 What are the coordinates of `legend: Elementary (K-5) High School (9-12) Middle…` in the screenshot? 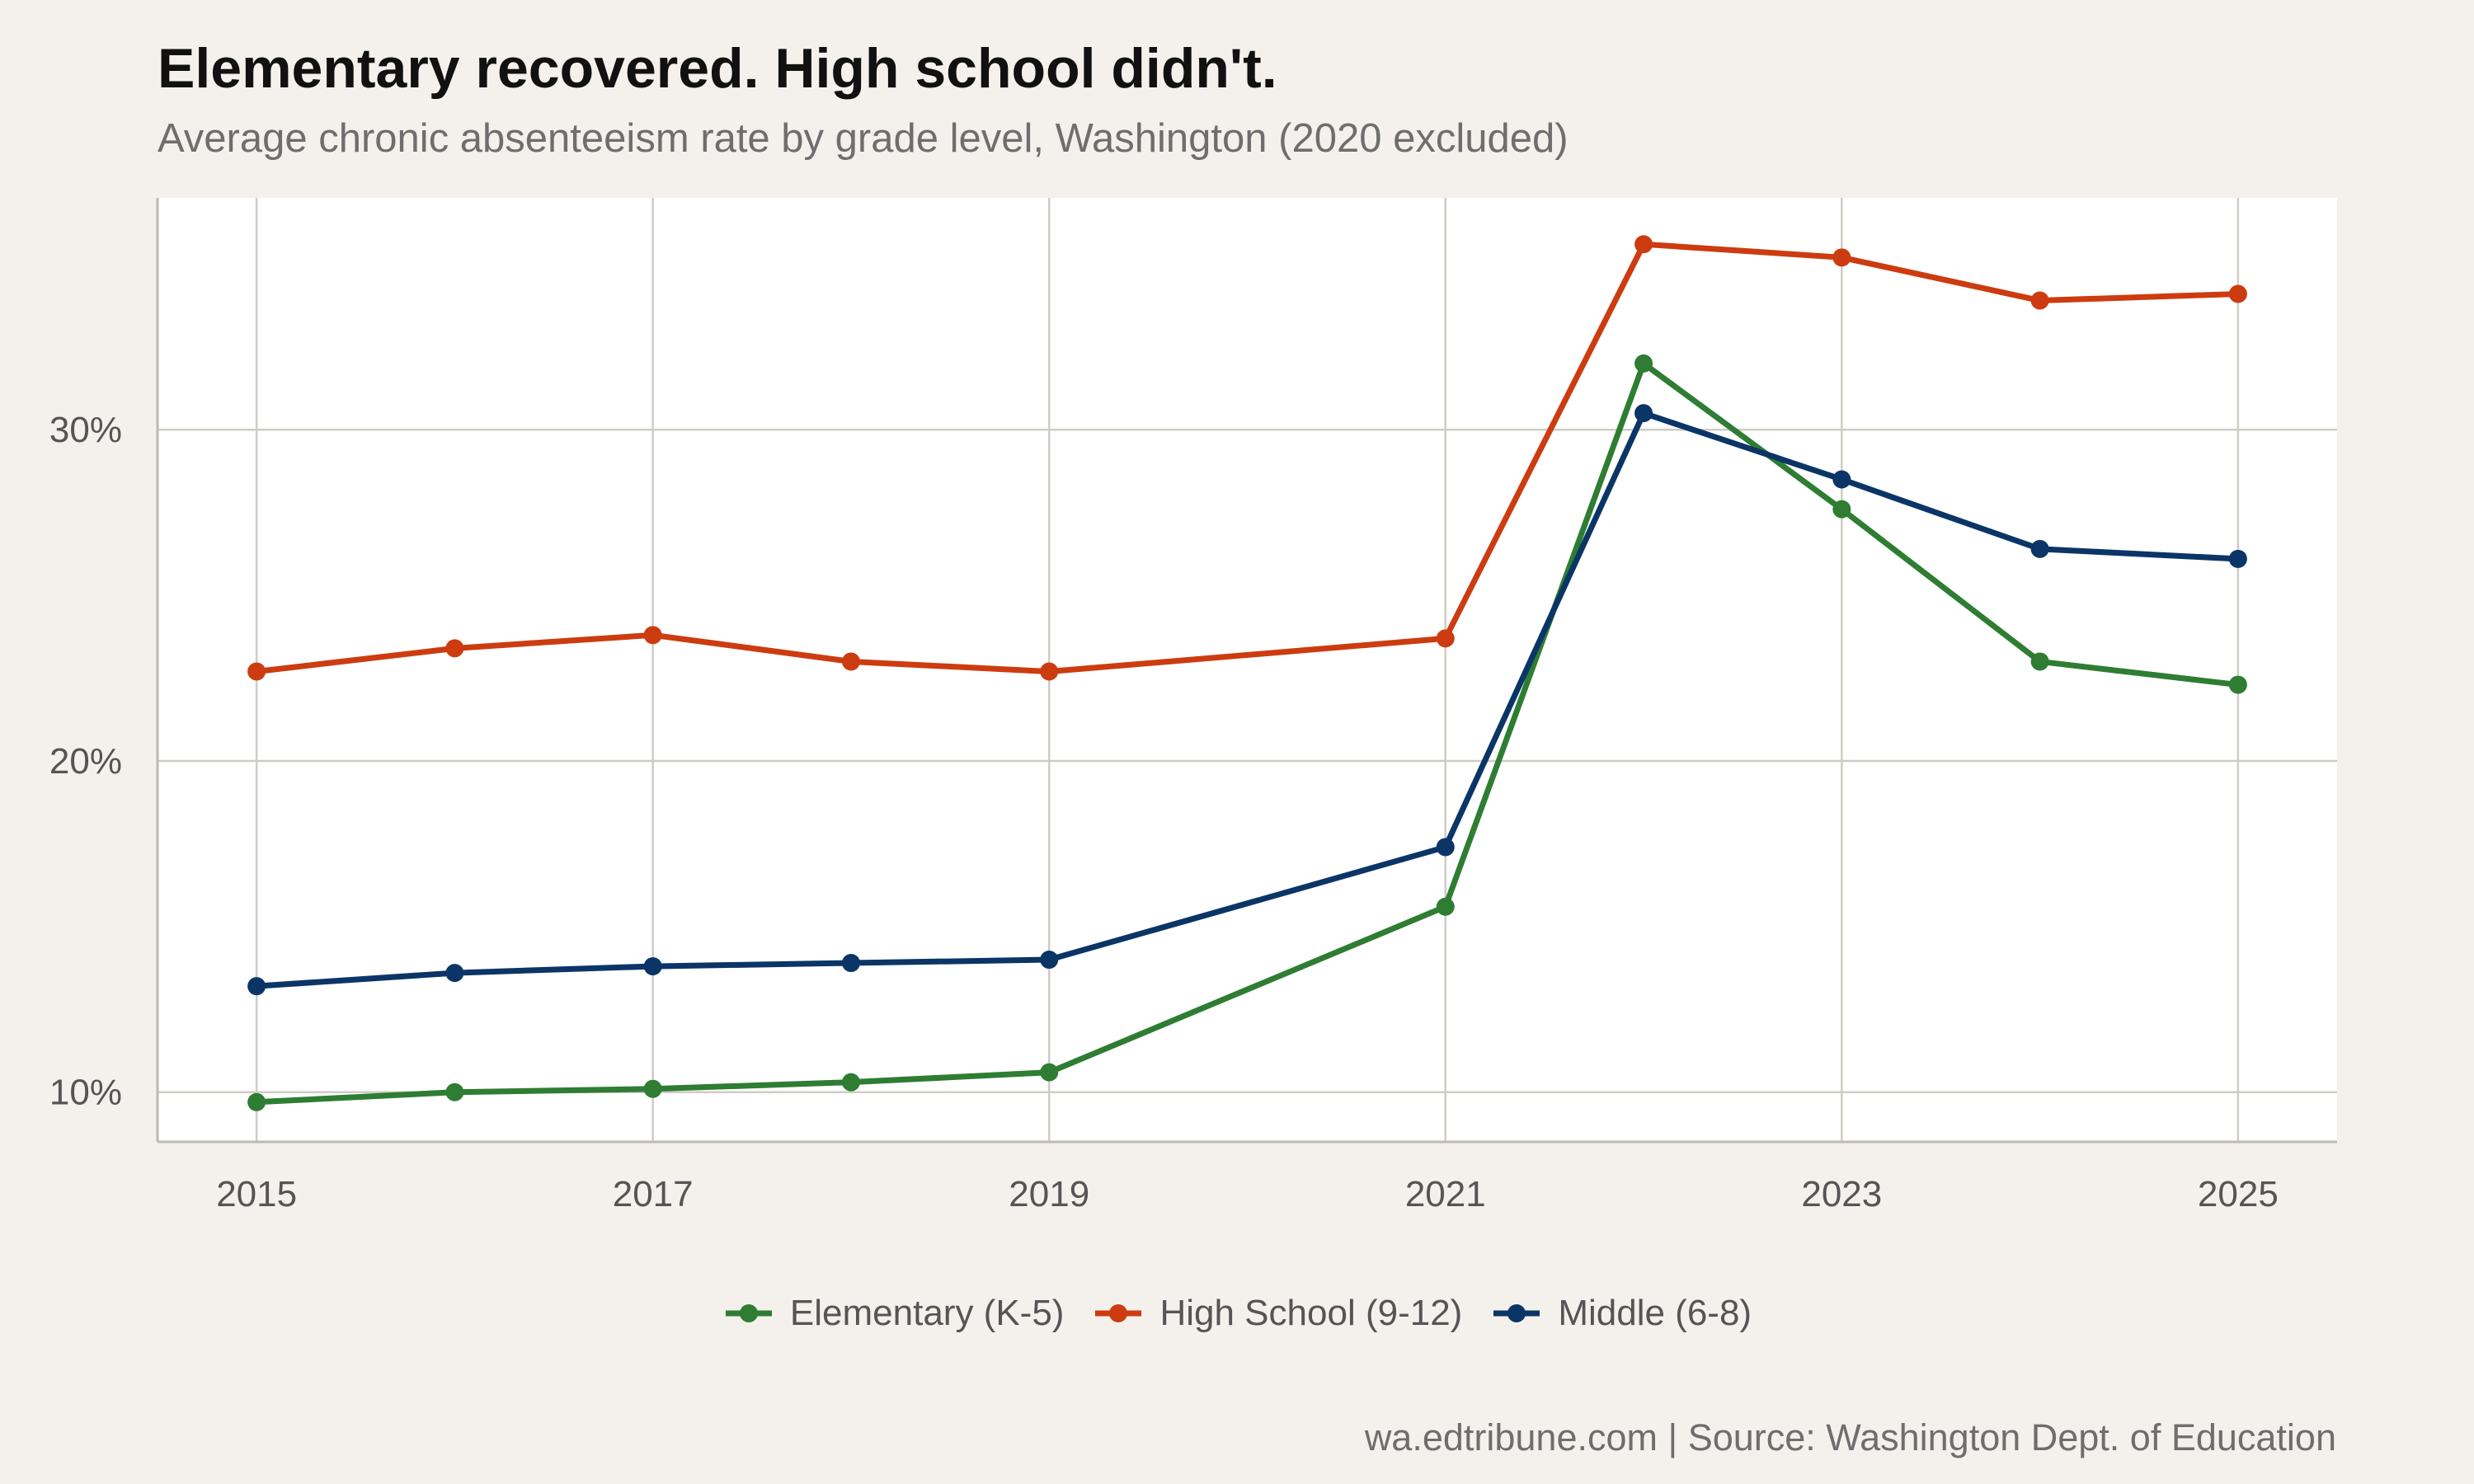 It's located at (1237, 1313).